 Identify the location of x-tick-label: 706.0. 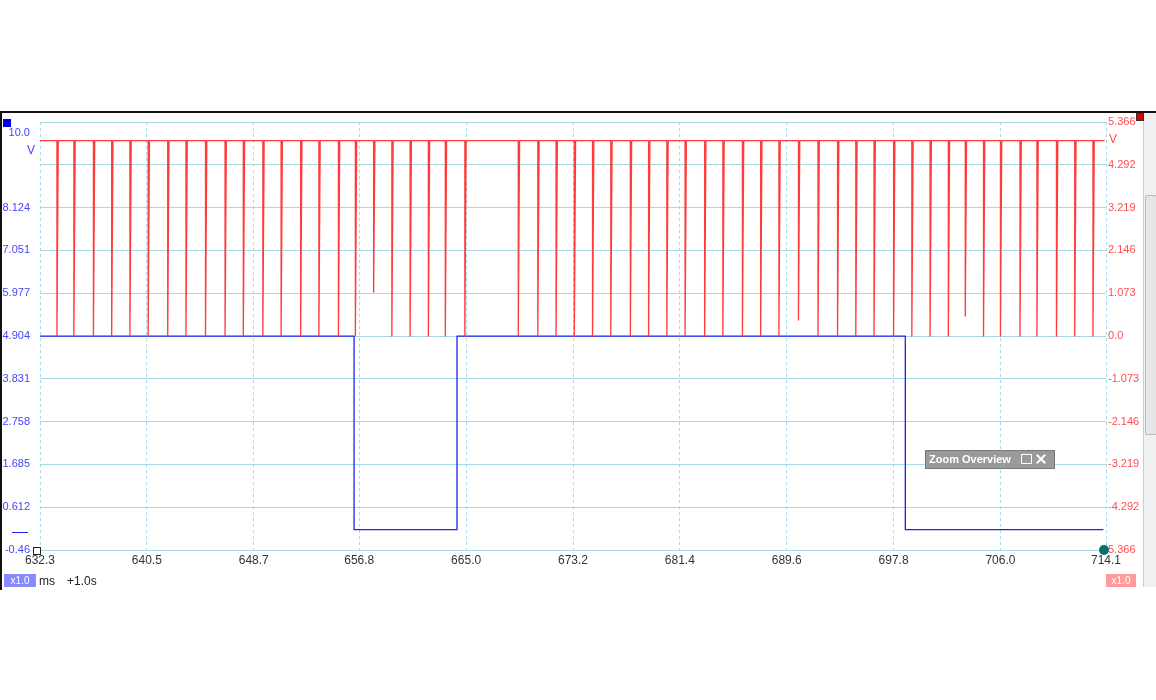
(1000, 559).